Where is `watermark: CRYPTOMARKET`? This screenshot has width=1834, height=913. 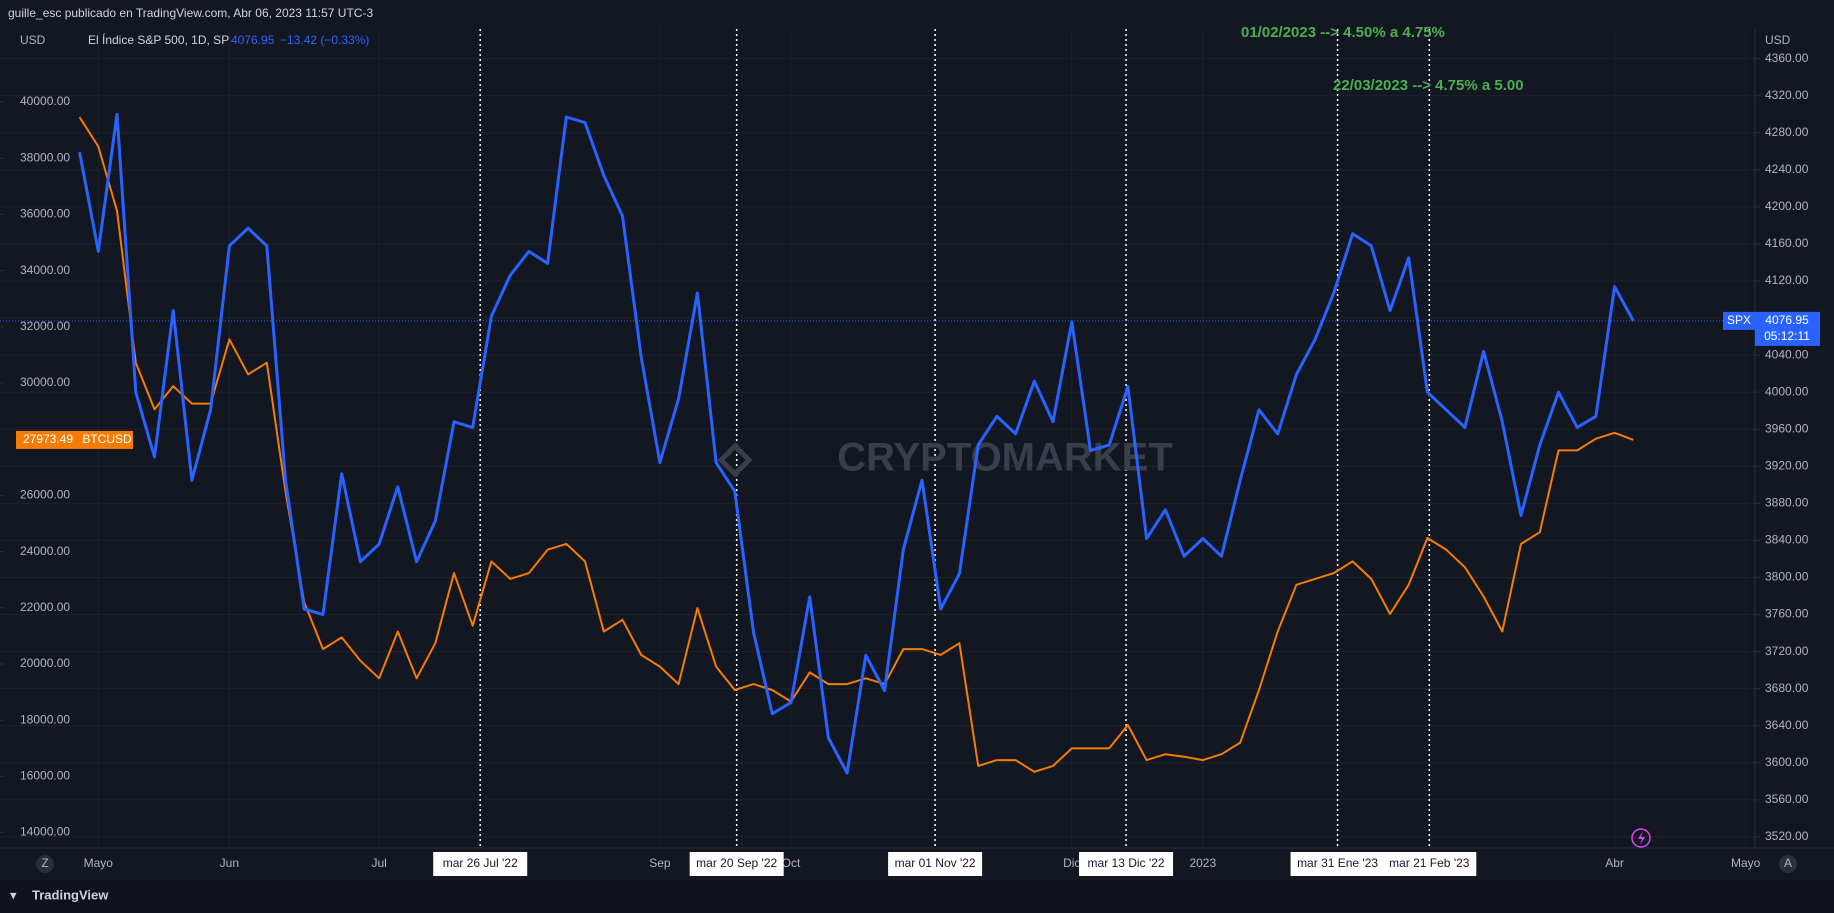 watermark: CRYPTOMARKET is located at coordinates (1005, 458).